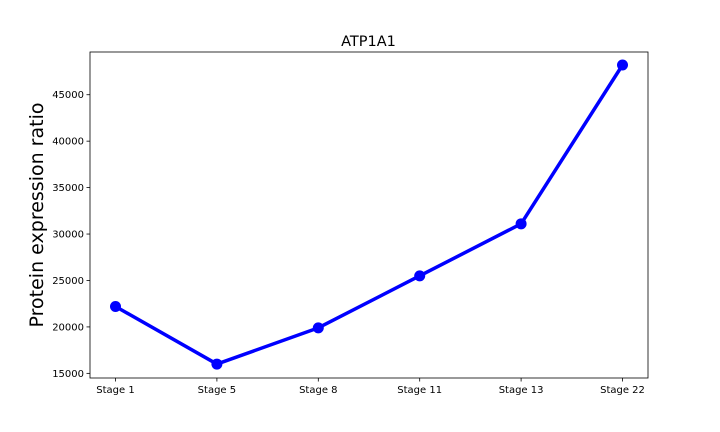  What do you see at coordinates (68, 327) in the screenshot?
I see `y-tick-label: 20000` at bounding box center [68, 327].